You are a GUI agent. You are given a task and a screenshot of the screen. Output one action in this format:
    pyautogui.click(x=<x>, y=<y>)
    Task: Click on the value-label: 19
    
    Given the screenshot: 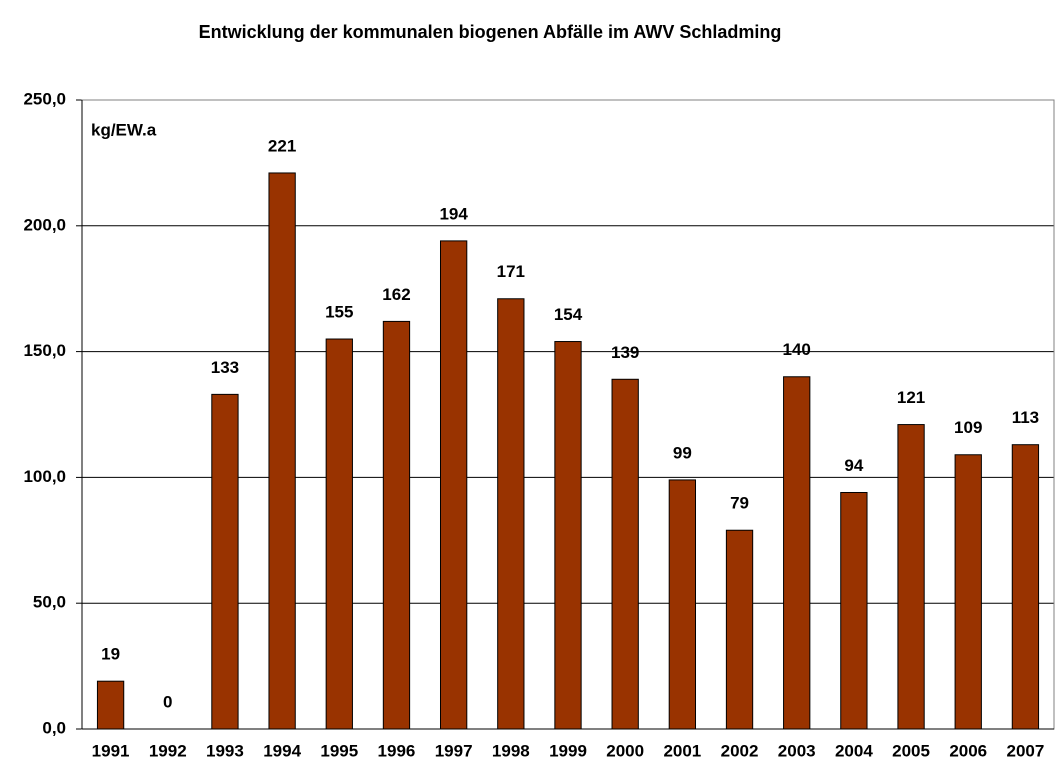 What is the action you would take?
    pyautogui.click(x=110, y=654)
    